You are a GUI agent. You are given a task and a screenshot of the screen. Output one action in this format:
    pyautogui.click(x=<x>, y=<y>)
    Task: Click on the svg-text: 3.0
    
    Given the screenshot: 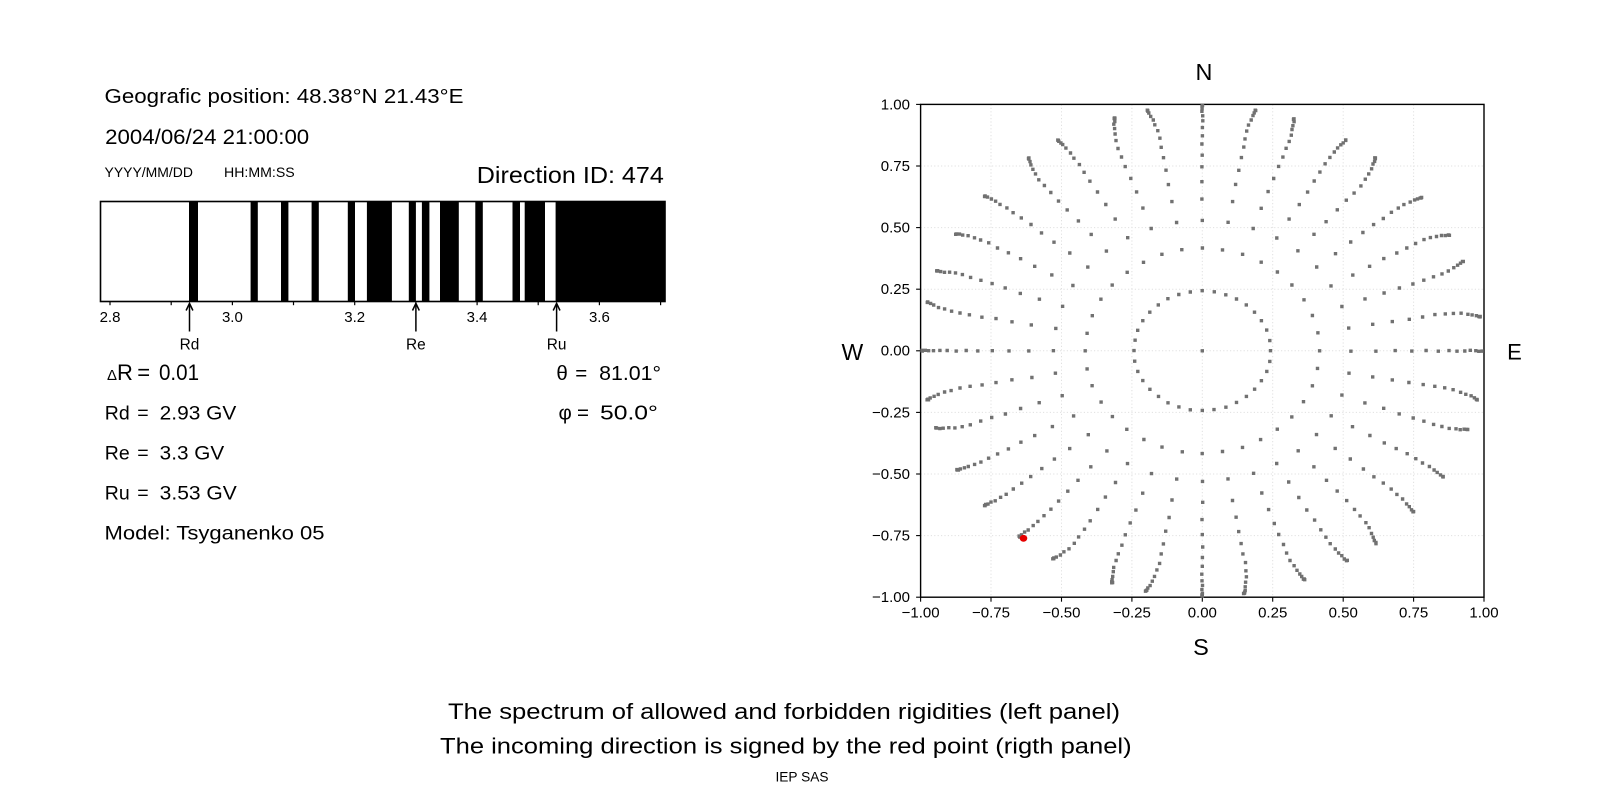 What is the action you would take?
    pyautogui.click(x=232, y=317)
    